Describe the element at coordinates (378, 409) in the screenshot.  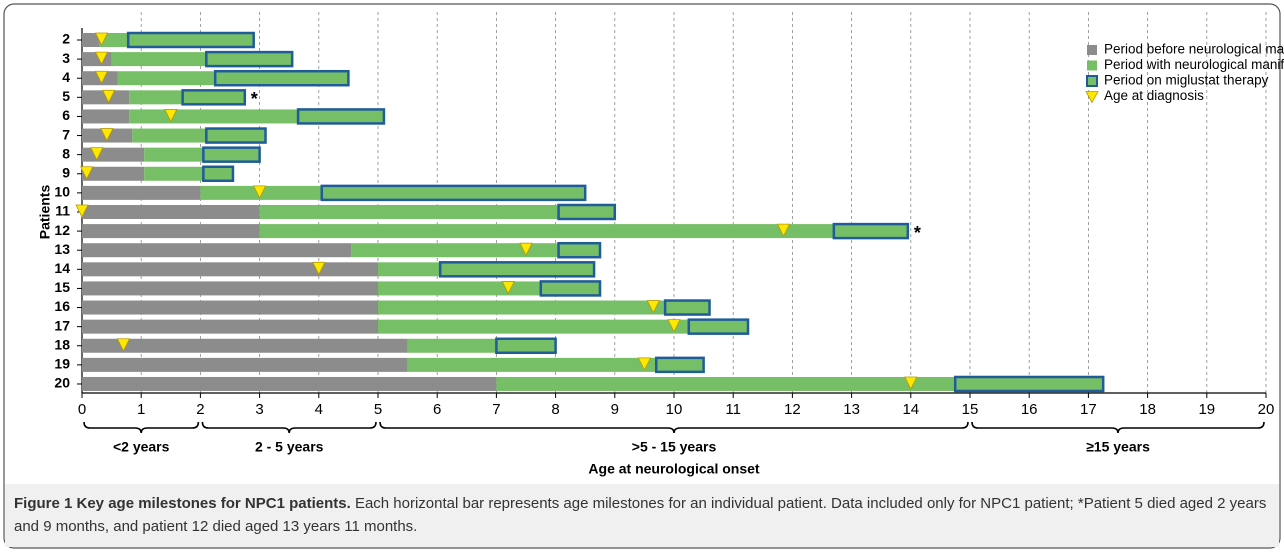
I see `x-tick-label: 5` at that location.